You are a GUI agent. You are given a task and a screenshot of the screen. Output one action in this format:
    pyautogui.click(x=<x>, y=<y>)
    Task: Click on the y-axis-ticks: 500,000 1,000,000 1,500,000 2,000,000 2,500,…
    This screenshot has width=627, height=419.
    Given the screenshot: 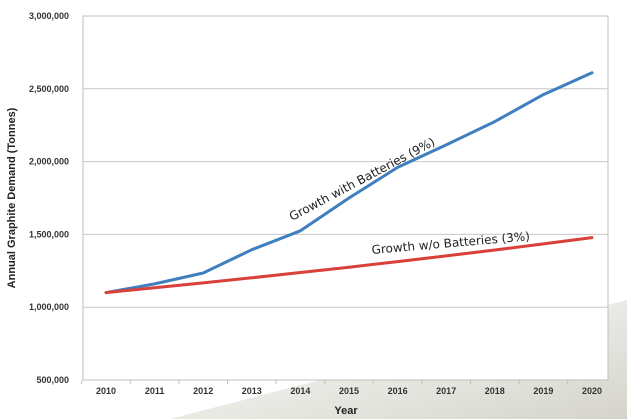 What is the action you would take?
    pyautogui.click(x=49, y=198)
    